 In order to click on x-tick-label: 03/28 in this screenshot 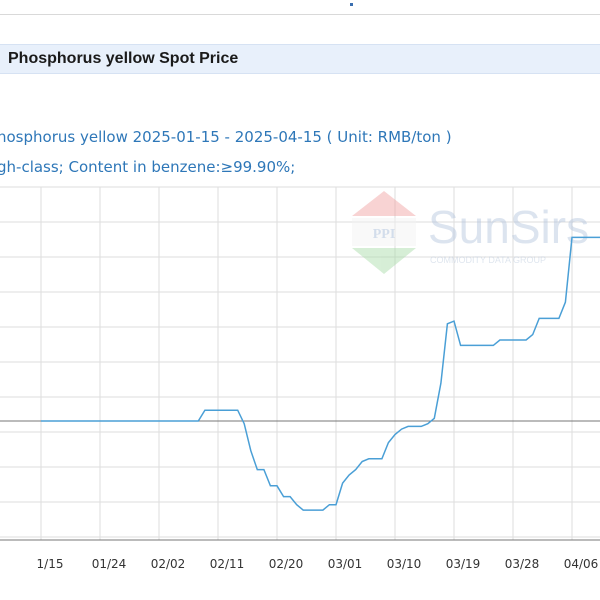, I will do `click(522, 564)`.